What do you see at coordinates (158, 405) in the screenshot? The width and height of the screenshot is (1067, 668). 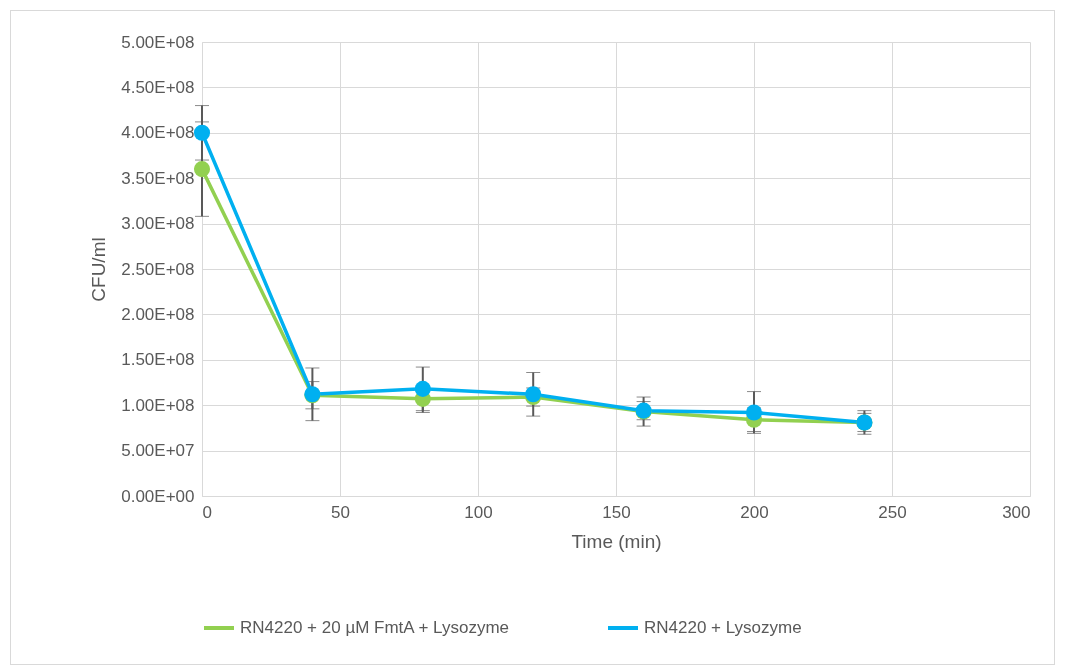 I see `y-tick-label: 1.00E+08` at bounding box center [158, 405].